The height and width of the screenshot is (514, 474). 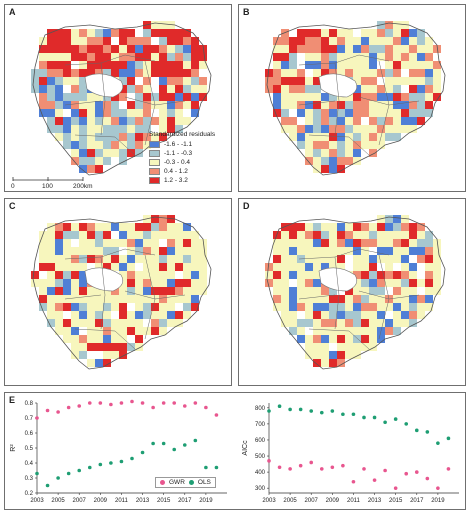 What do you see at coordinates (260, 489) in the screenshot?
I see `y-tick-label: 300` at bounding box center [260, 489].